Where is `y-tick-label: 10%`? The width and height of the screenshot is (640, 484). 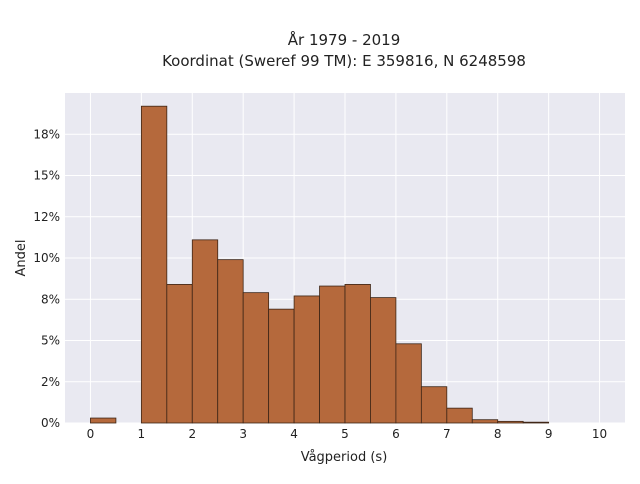
y-tick-label: 10% is located at coordinates (46, 258).